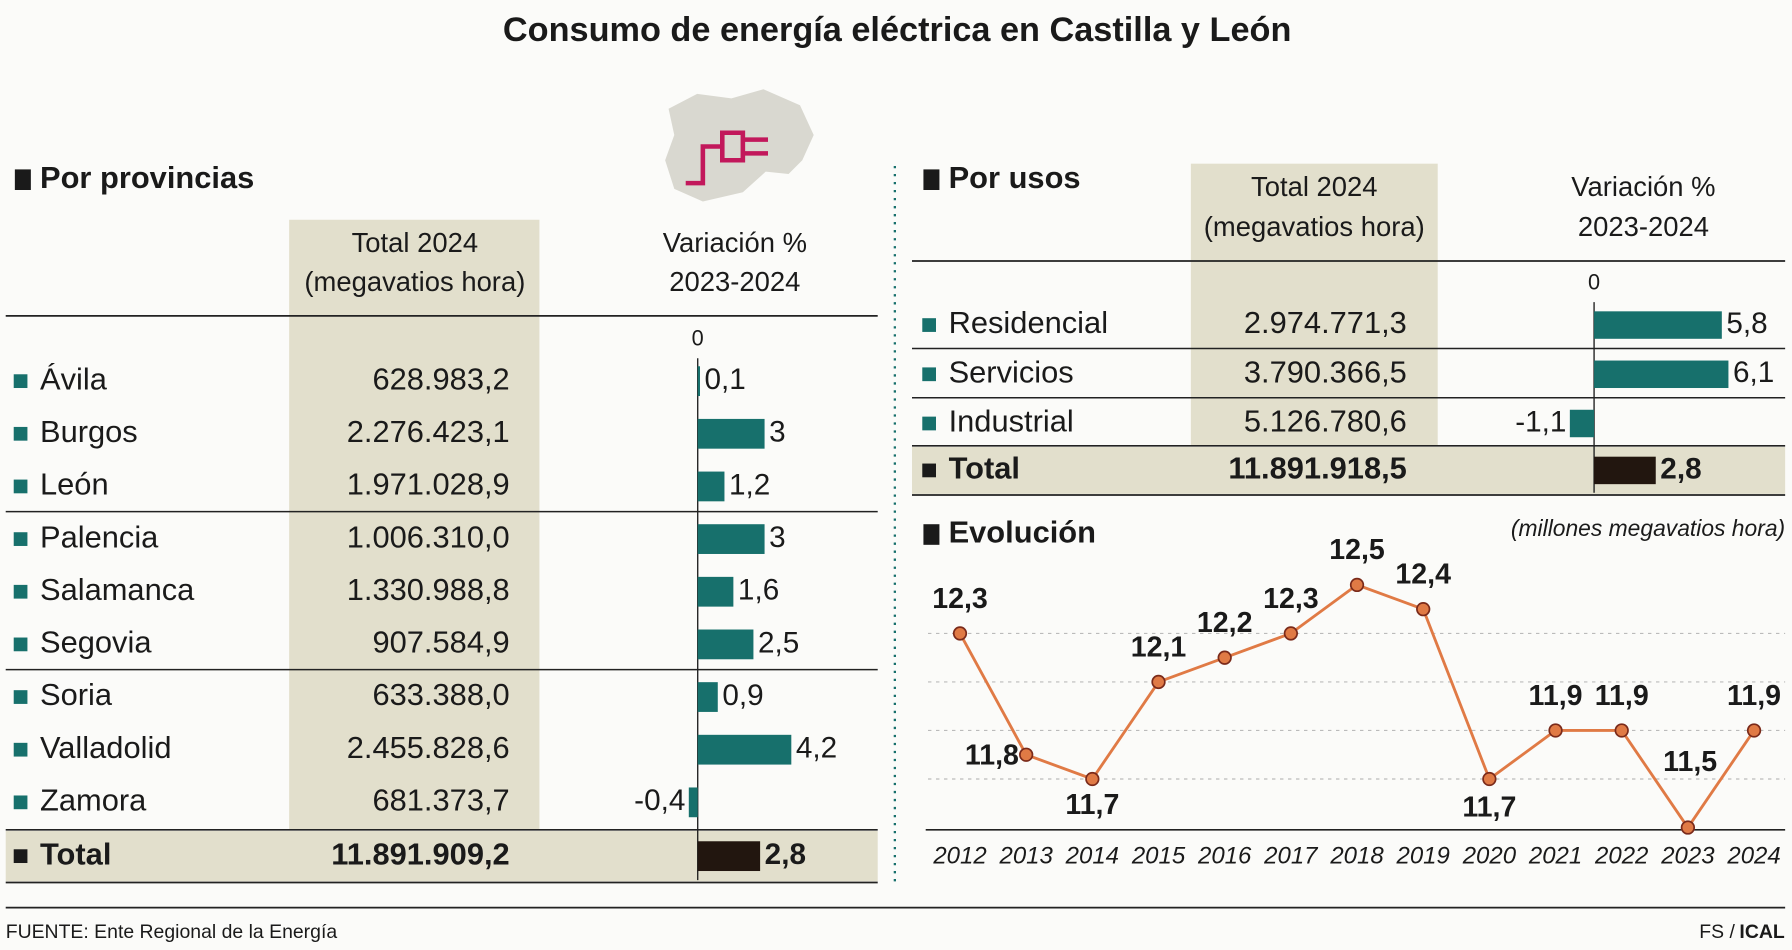 This screenshot has width=1792, height=950. Describe the element at coordinates (659, 800) in the screenshot. I see `value-label: -0,4` at that location.